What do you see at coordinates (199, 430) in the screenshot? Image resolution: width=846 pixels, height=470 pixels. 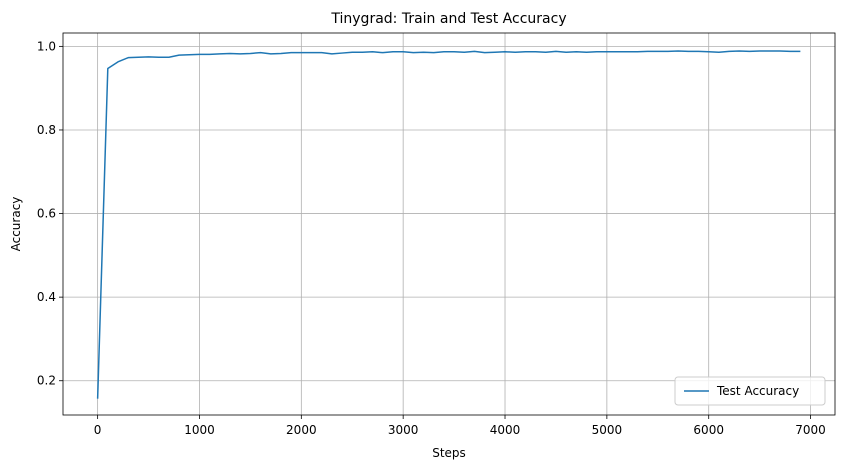 I see `x-tick-label: 1000` at bounding box center [199, 430].